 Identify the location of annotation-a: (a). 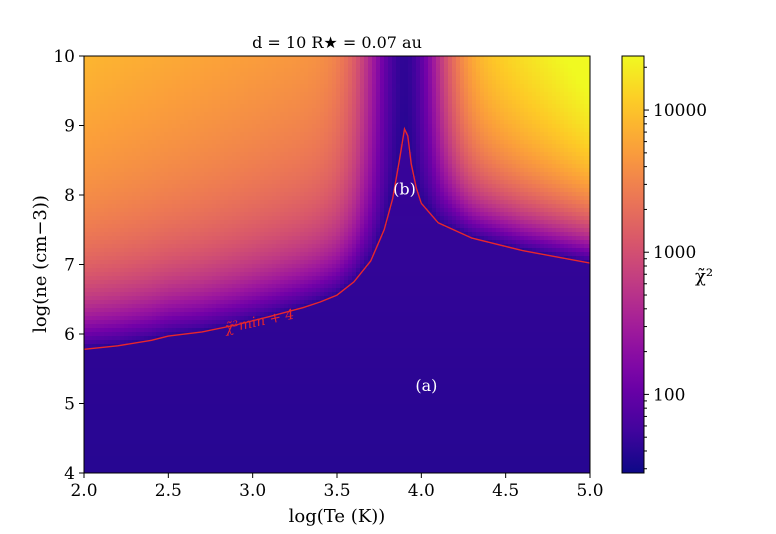
(426, 385).